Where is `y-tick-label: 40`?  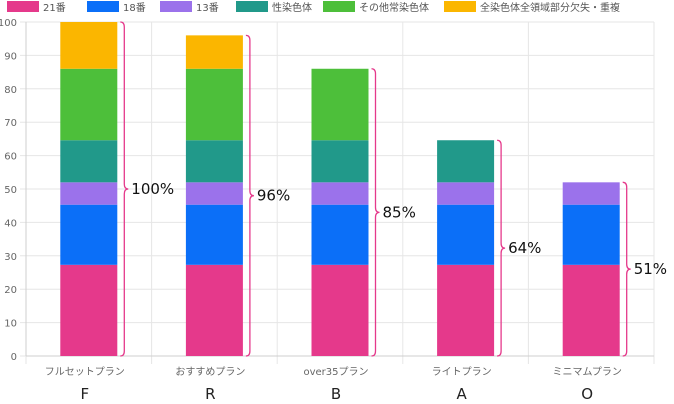 y-tick-label: 40 is located at coordinates (10, 223).